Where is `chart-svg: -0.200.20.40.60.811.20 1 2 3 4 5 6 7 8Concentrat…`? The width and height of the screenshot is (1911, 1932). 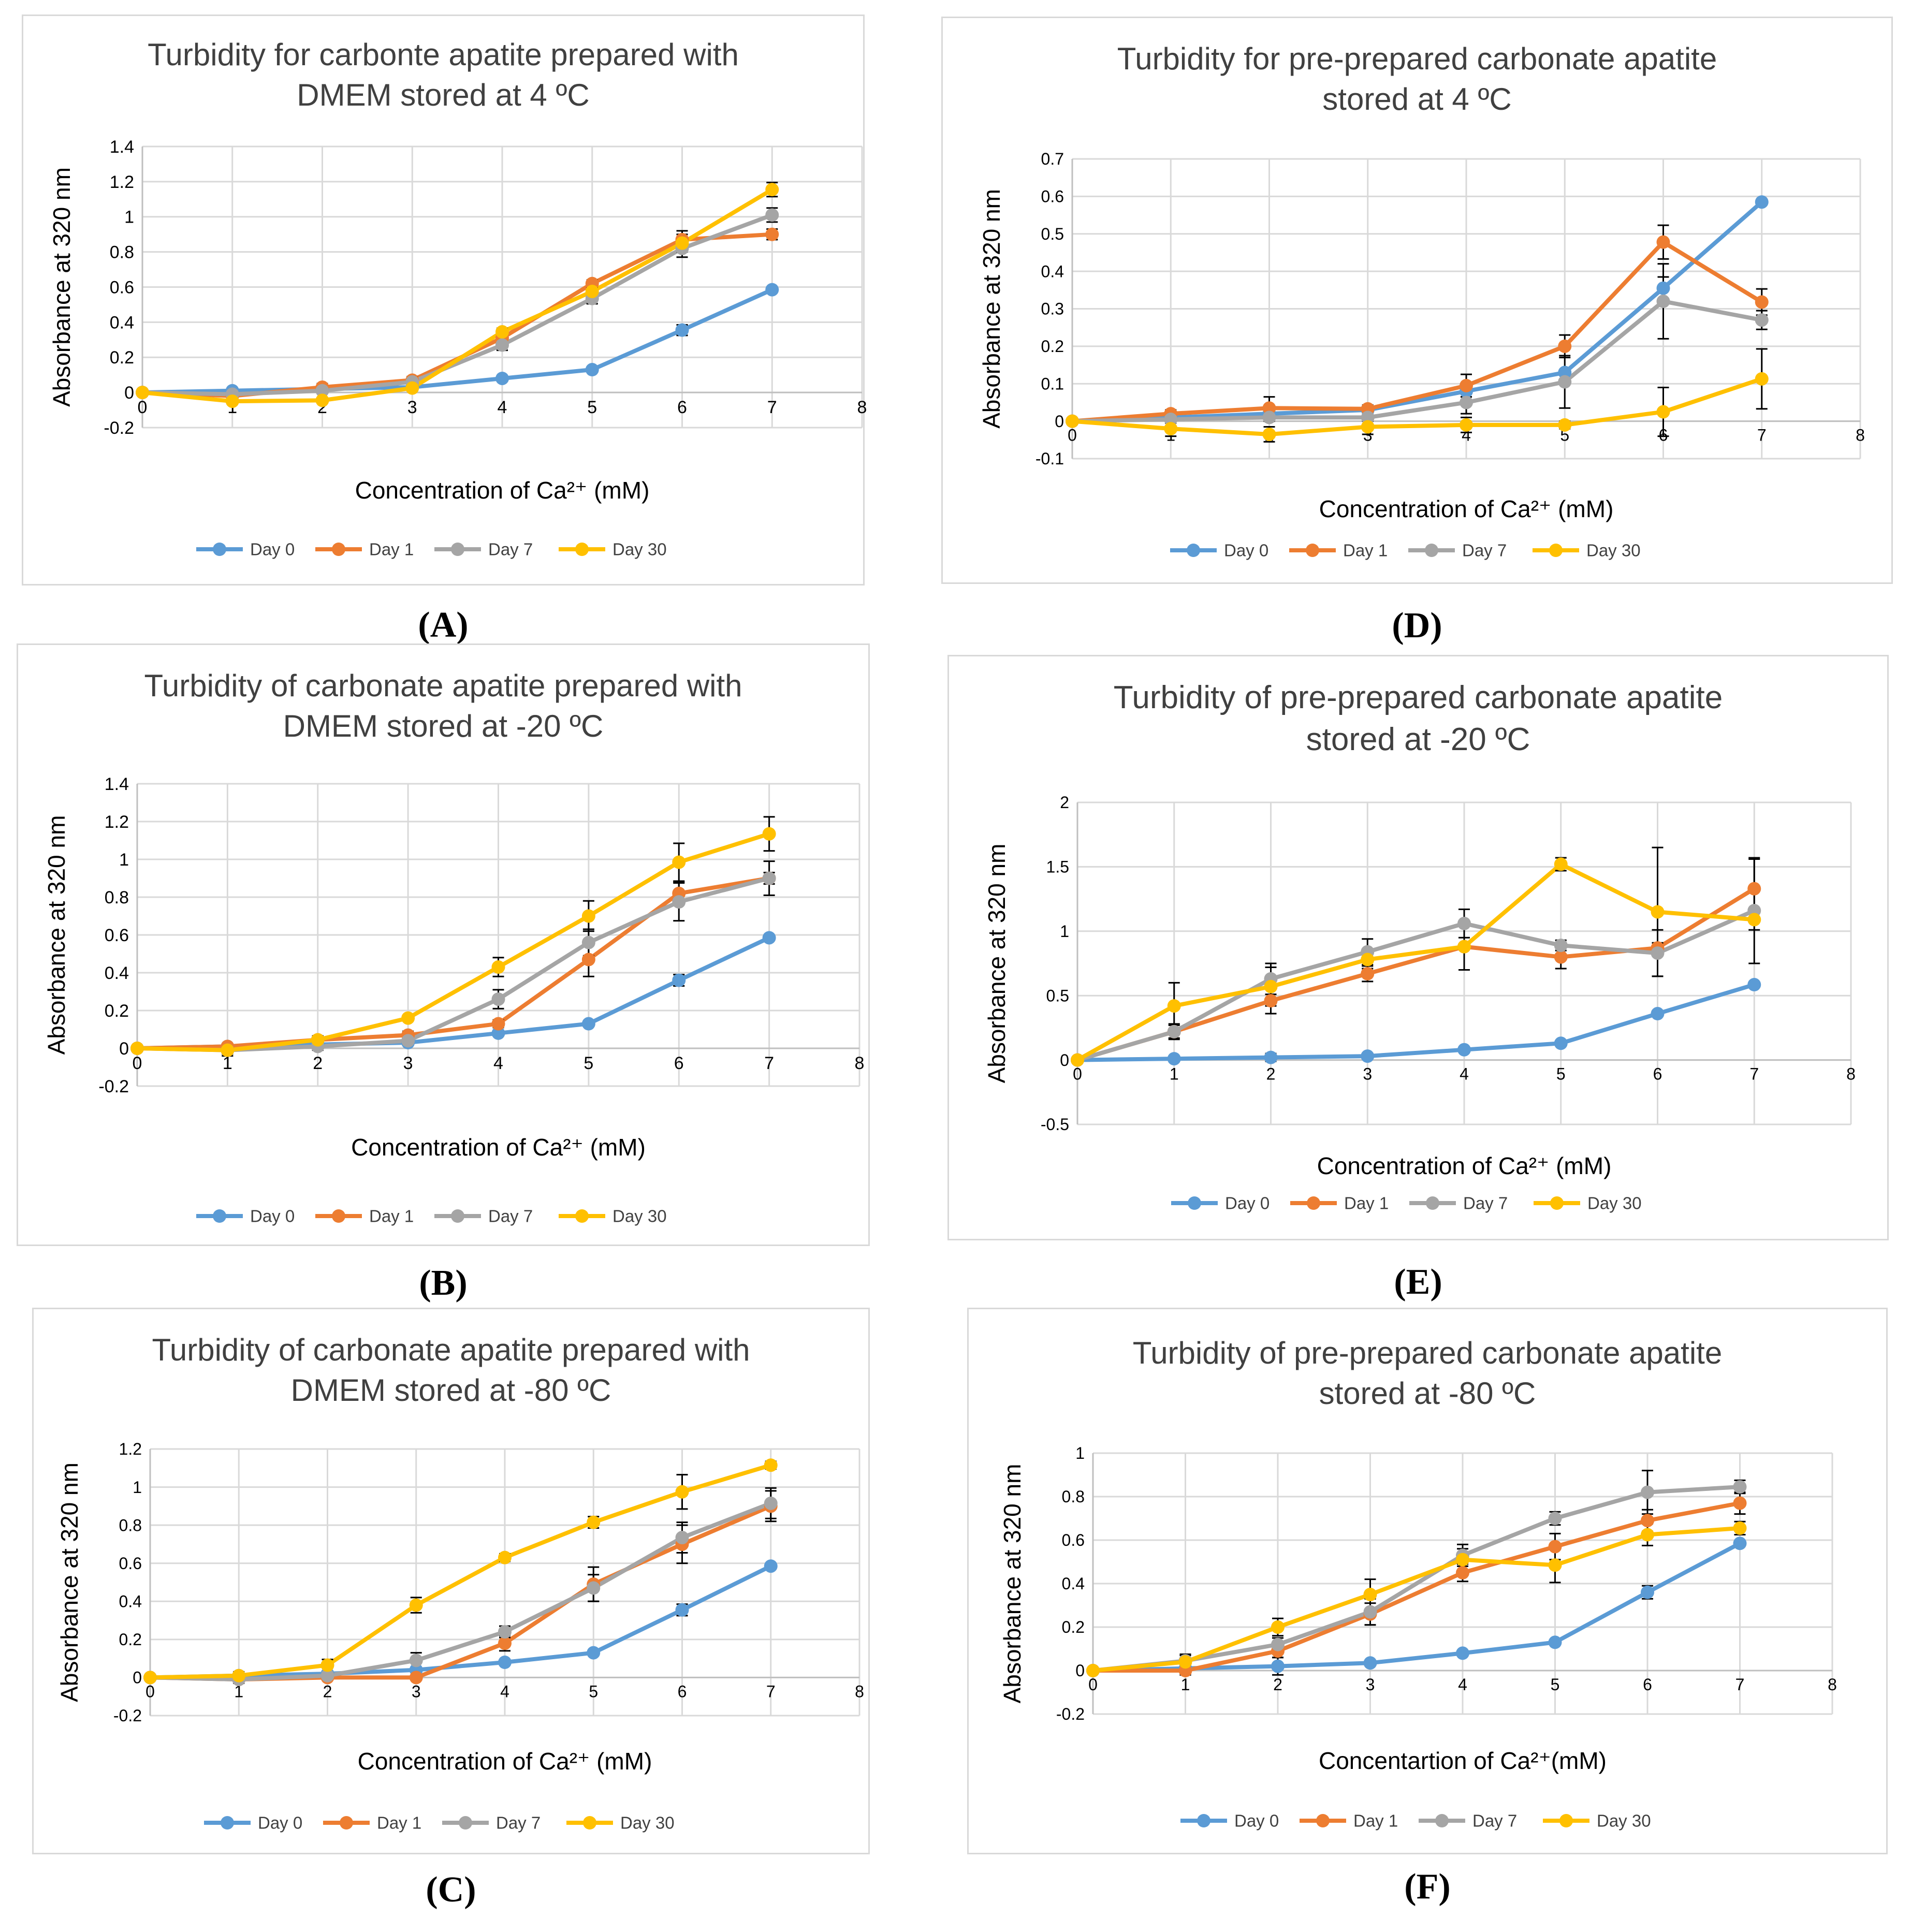 chart-svg: -0.200.20.40.60.811.20 1 2 3 4 5 6 7 8Concentrat… is located at coordinates (460, 1636).